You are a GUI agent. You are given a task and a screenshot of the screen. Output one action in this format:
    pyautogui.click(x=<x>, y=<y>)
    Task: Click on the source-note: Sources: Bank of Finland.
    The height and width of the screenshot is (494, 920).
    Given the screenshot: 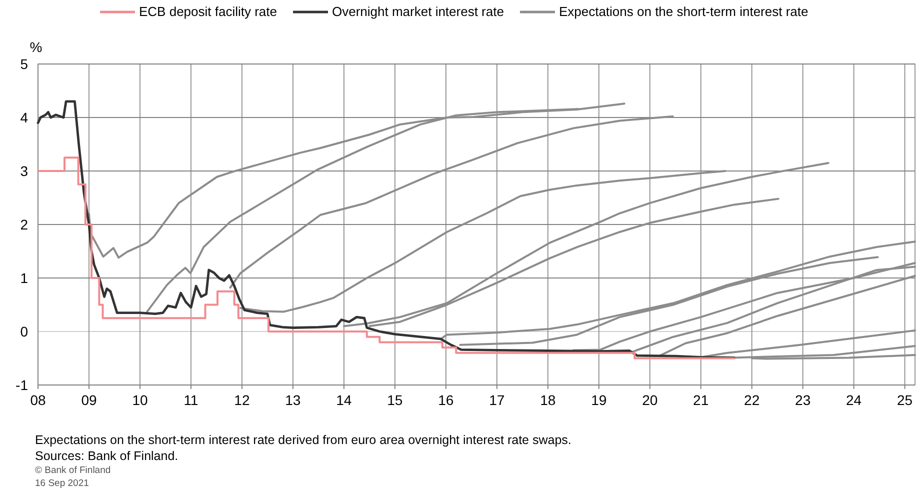 What is the action you would take?
    pyautogui.click(x=106, y=456)
    